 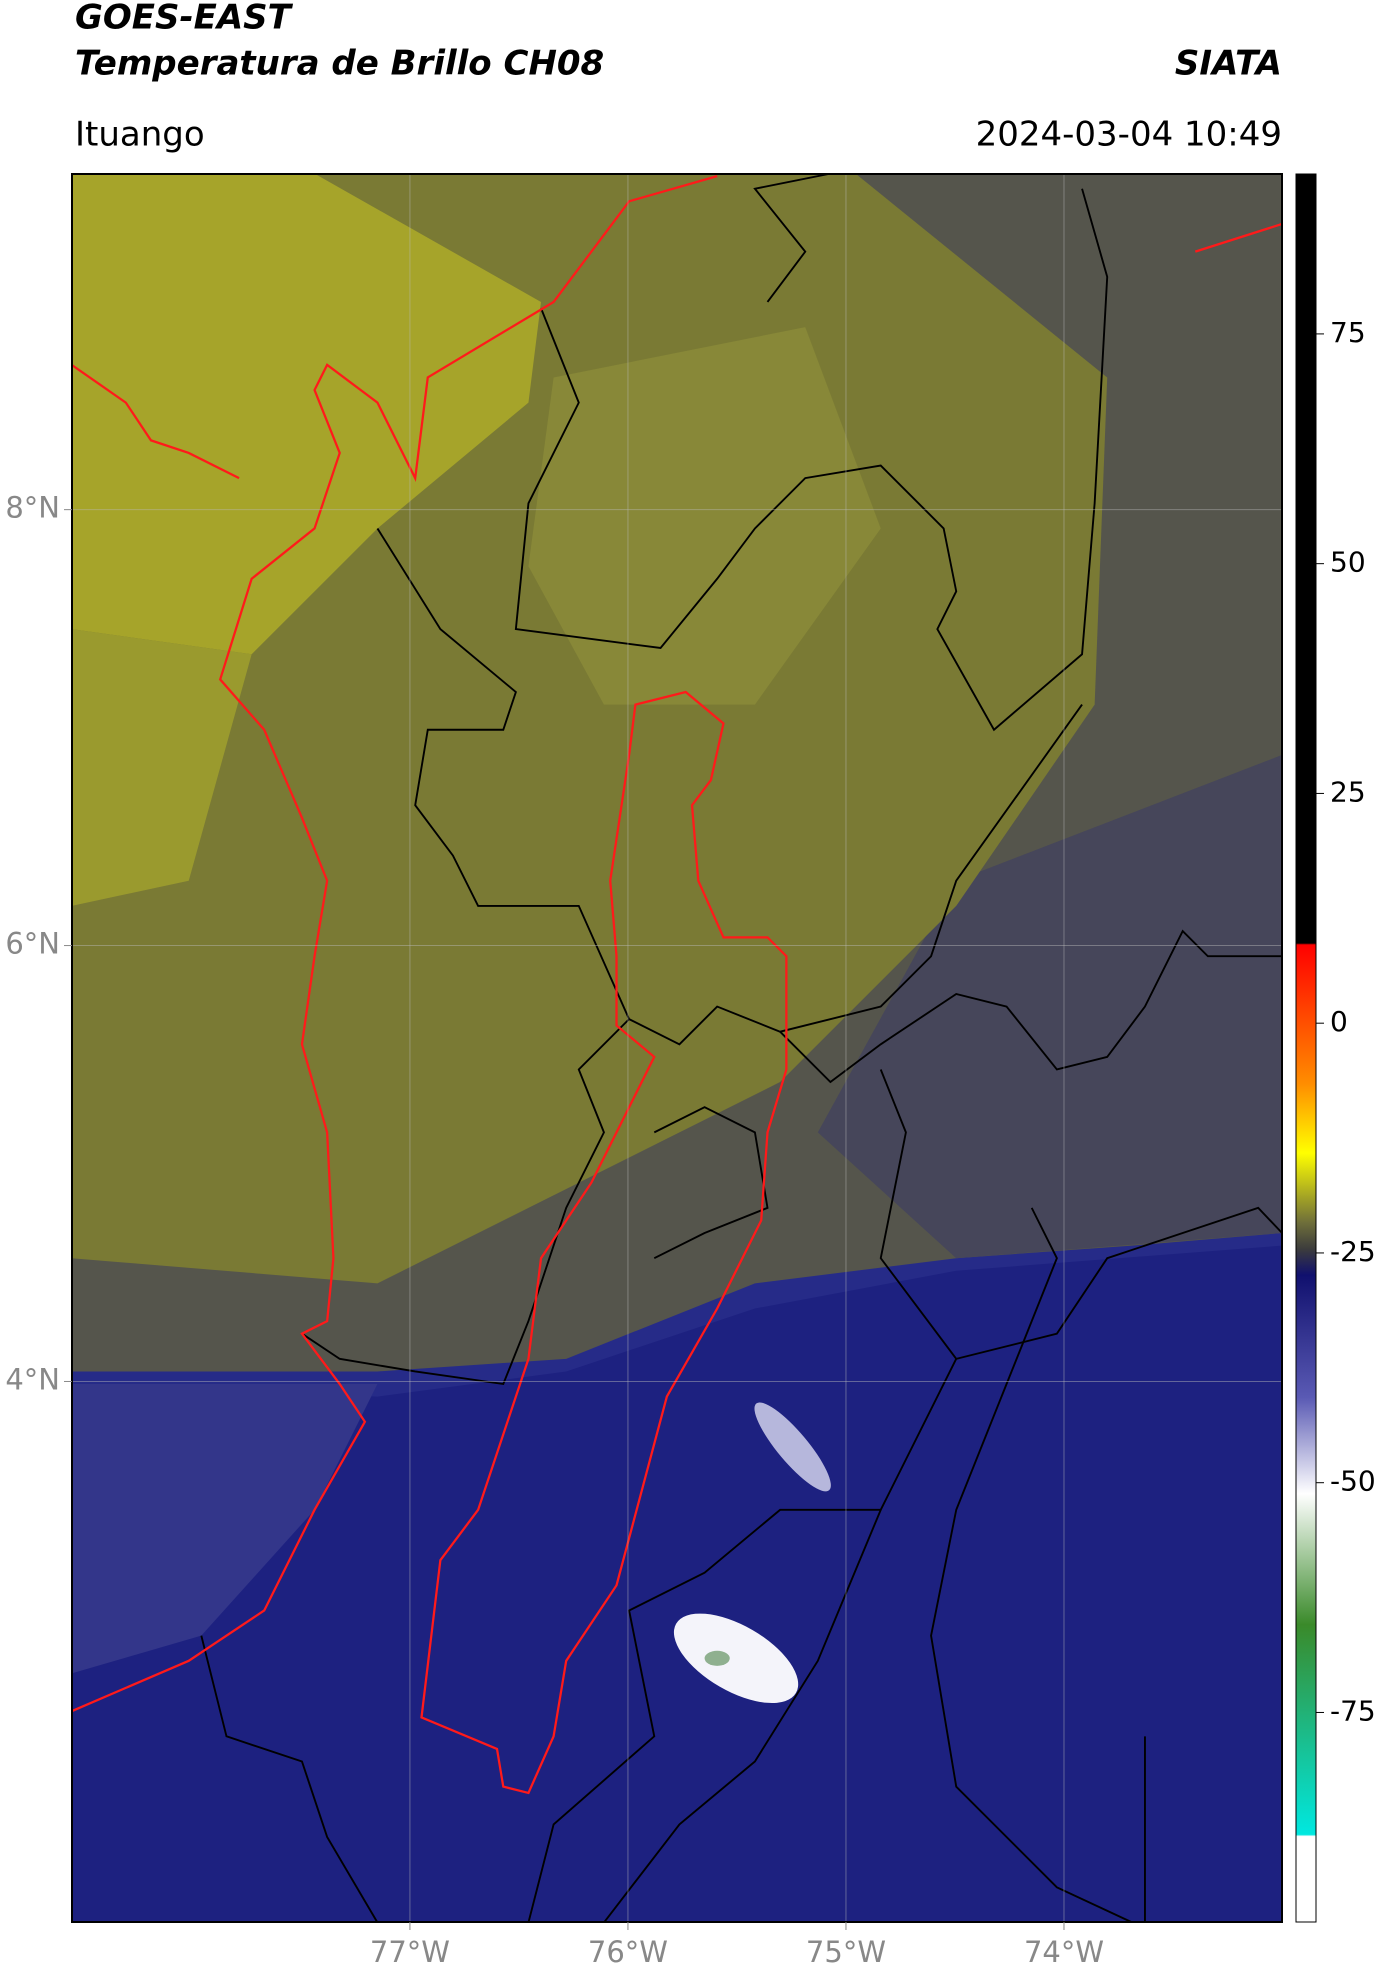 I want to click on y-tick-label: 6°N, so click(x=32, y=944).